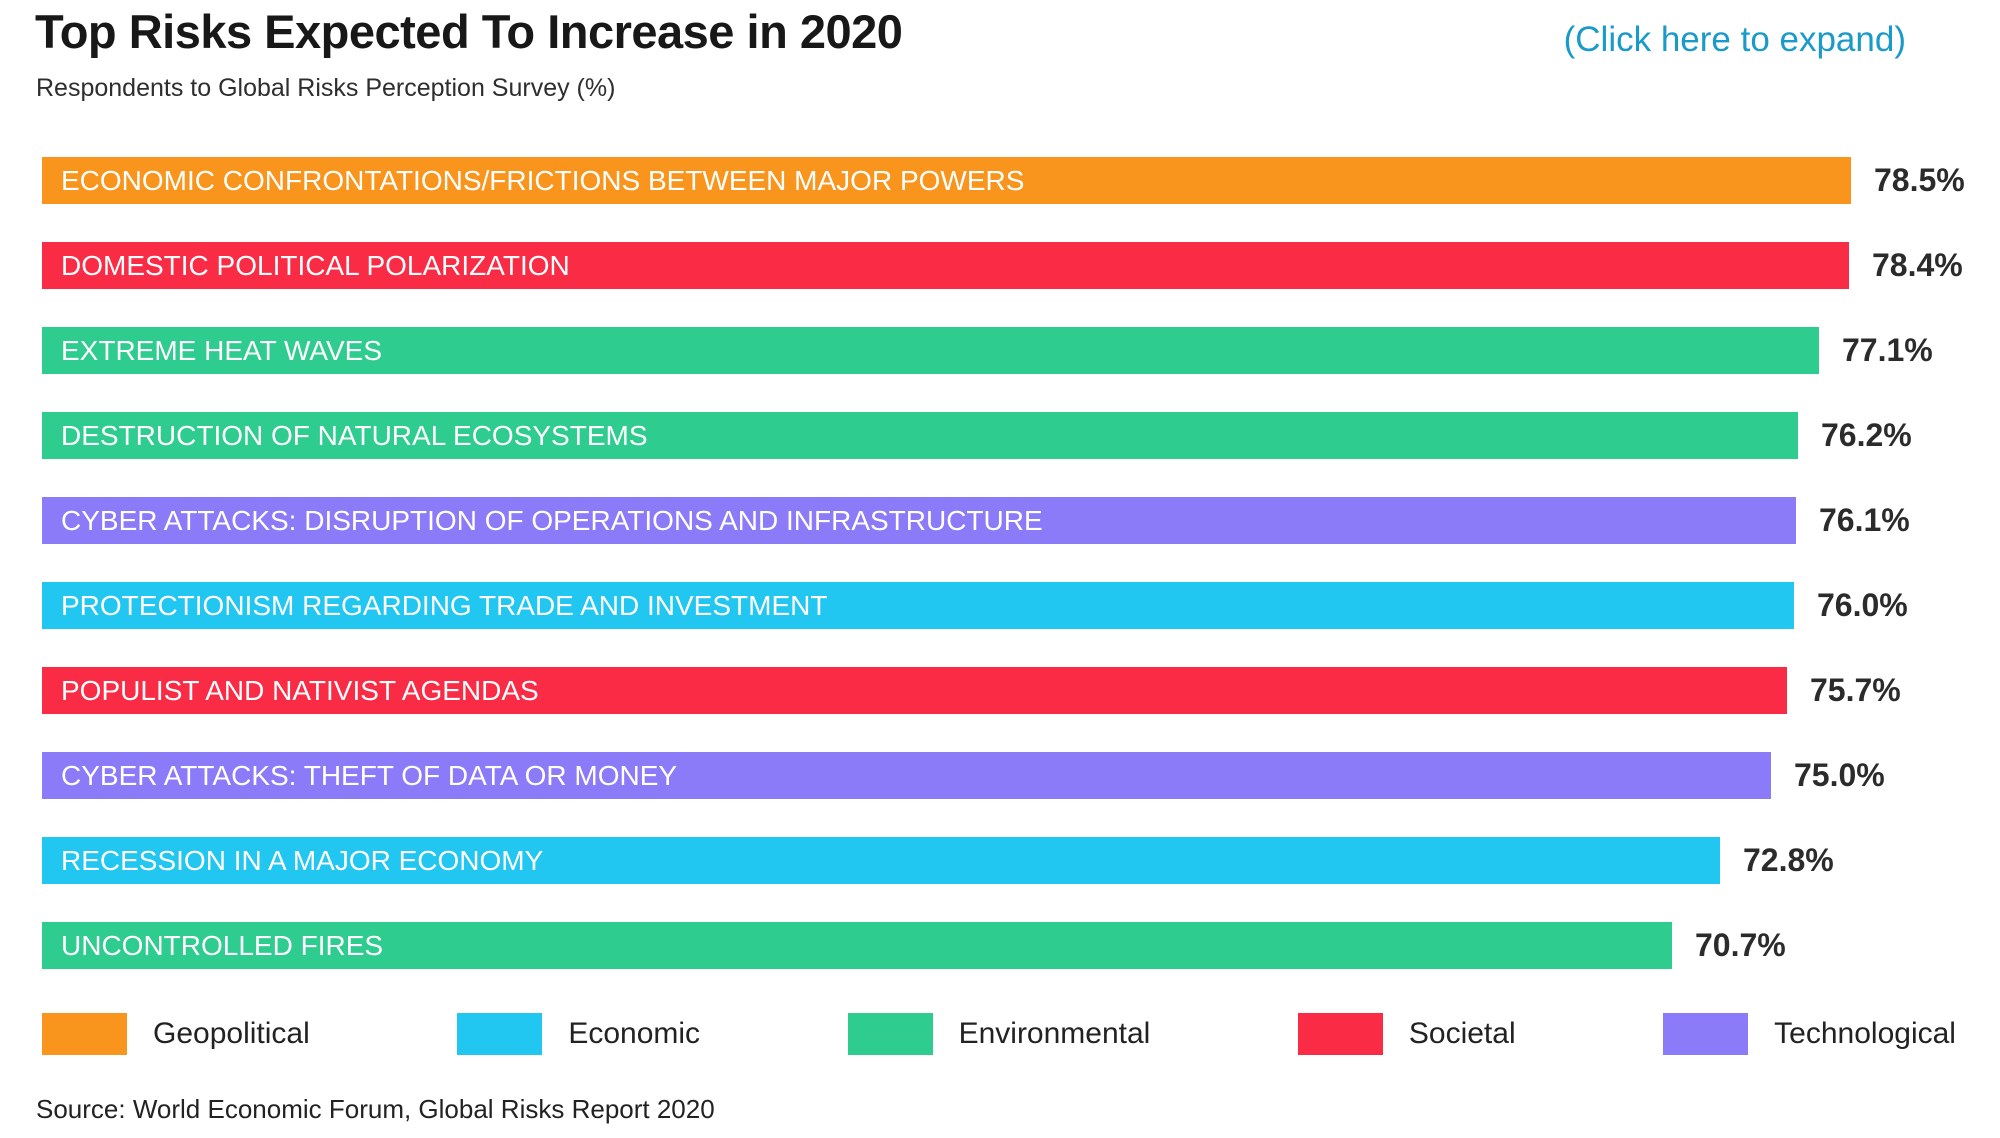  Describe the element at coordinates (1462, 1033) in the screenshot. I see `legend-label: Societal` at that location.